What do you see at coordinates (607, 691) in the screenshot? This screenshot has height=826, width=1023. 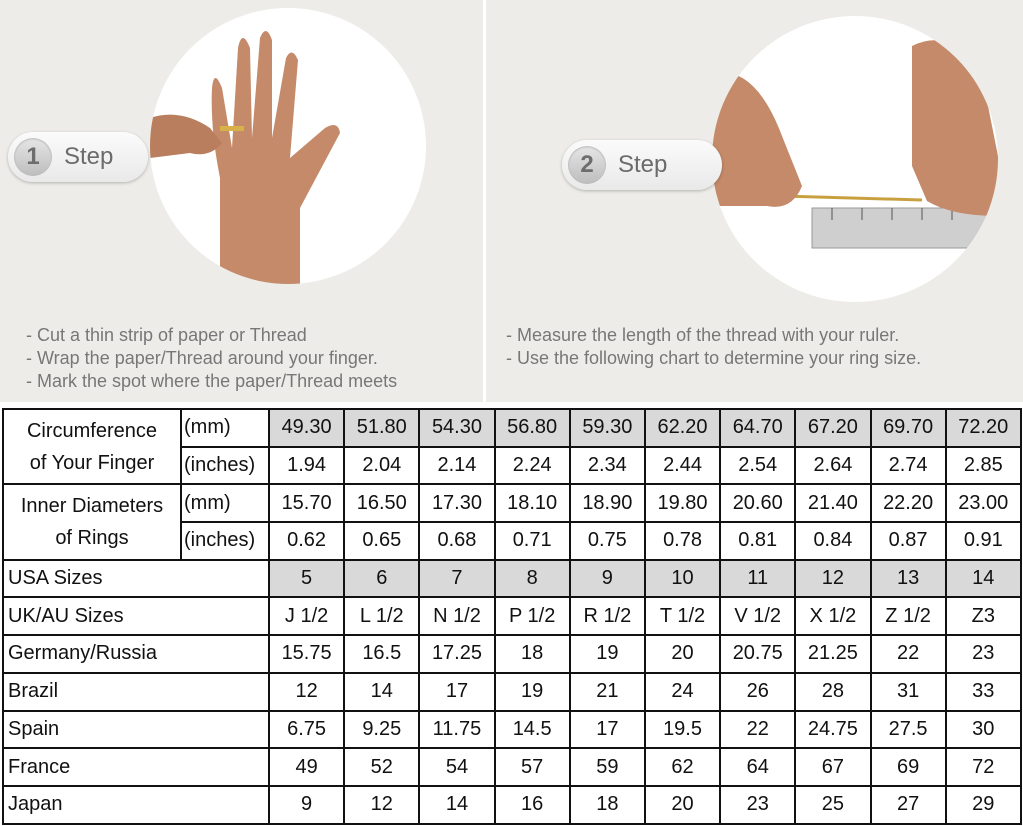 I see `size-cell: 21` at bounding box center [607, 691].